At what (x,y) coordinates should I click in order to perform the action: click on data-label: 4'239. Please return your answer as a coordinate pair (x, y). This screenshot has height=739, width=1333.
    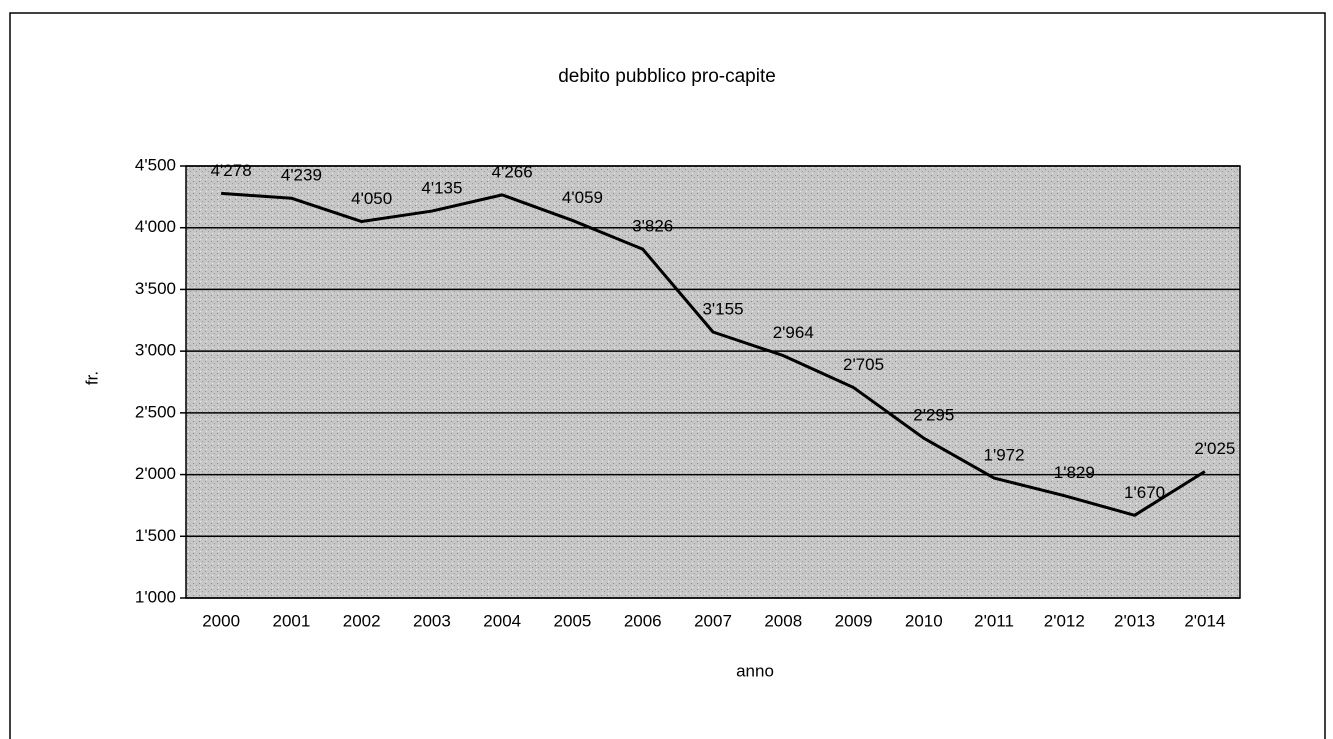
    Looking at the image, I should click on (301, 175).